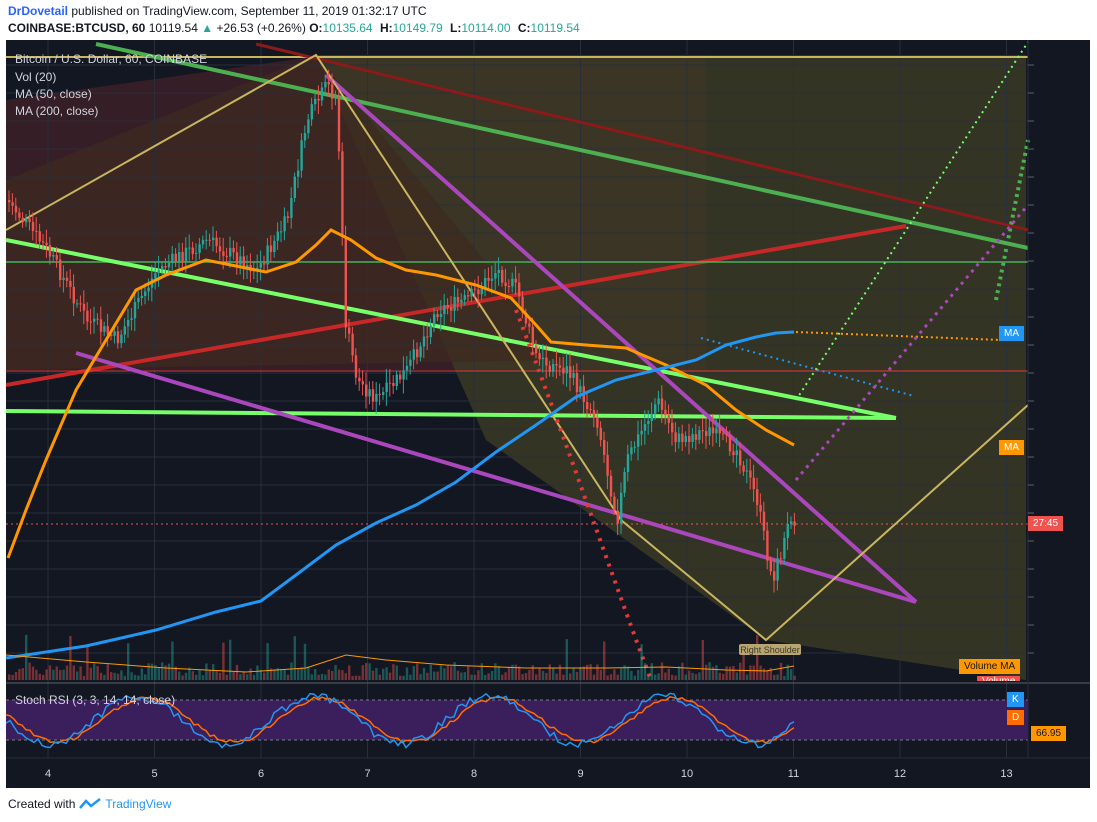 The image size is (1097, 822). I want to click on open-label: O:, so click(316, 28).